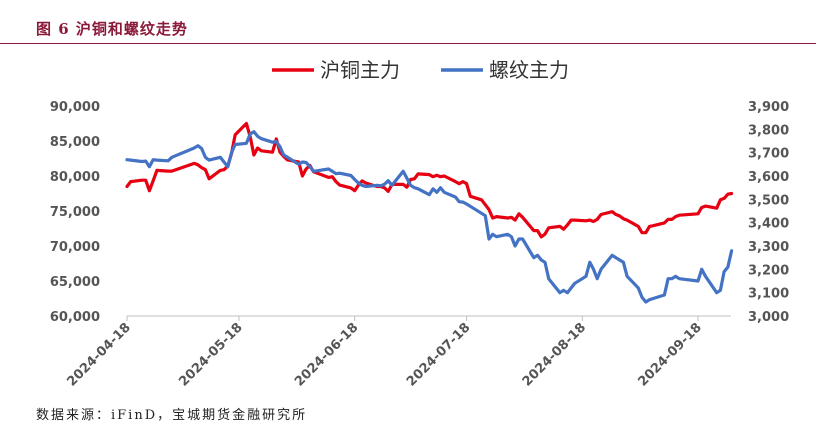 Image resolution: width=816 pixels, height=423 pixels. What do you see at coordinates (438, 354) in the screenshot?
I see `x-tick-label: 2024-07-18` at bounding box center [438, 354].